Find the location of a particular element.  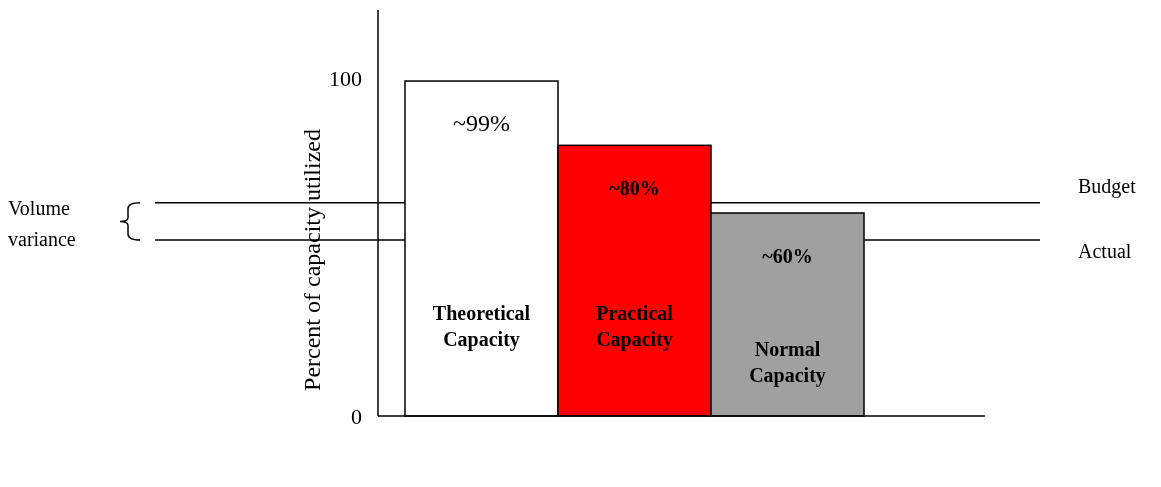

ref-line-label: Actual is located at coordinates (1105, 251).